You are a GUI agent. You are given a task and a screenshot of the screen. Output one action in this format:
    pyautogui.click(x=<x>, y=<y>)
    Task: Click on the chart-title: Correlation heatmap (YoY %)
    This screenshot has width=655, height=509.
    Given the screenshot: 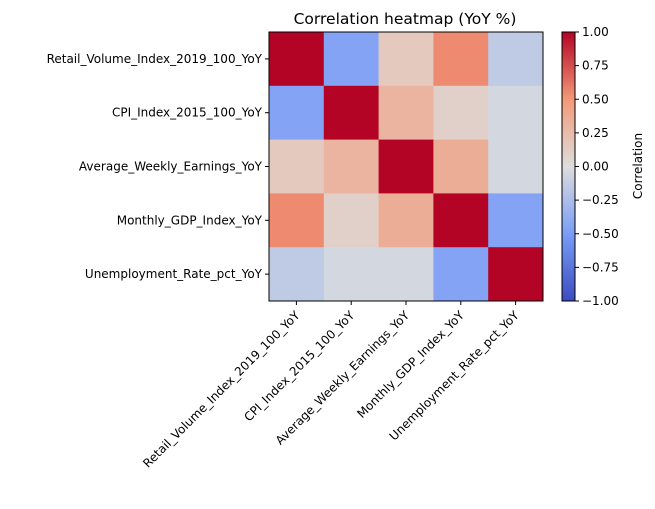 What is the action you would take?
    pyautogui.click(x=405, y=19)
    